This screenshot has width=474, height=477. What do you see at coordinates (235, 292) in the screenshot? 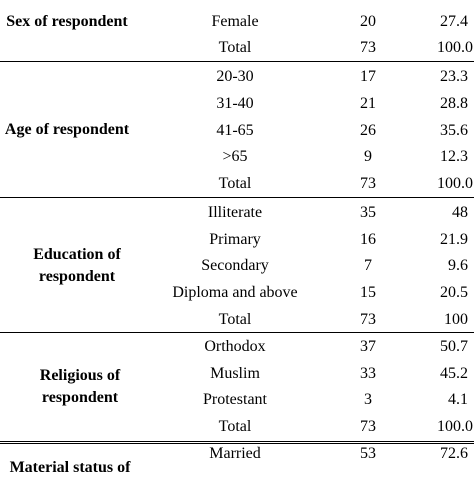
I see `row-label: Diploma and above` at bounding box center [235, 292].